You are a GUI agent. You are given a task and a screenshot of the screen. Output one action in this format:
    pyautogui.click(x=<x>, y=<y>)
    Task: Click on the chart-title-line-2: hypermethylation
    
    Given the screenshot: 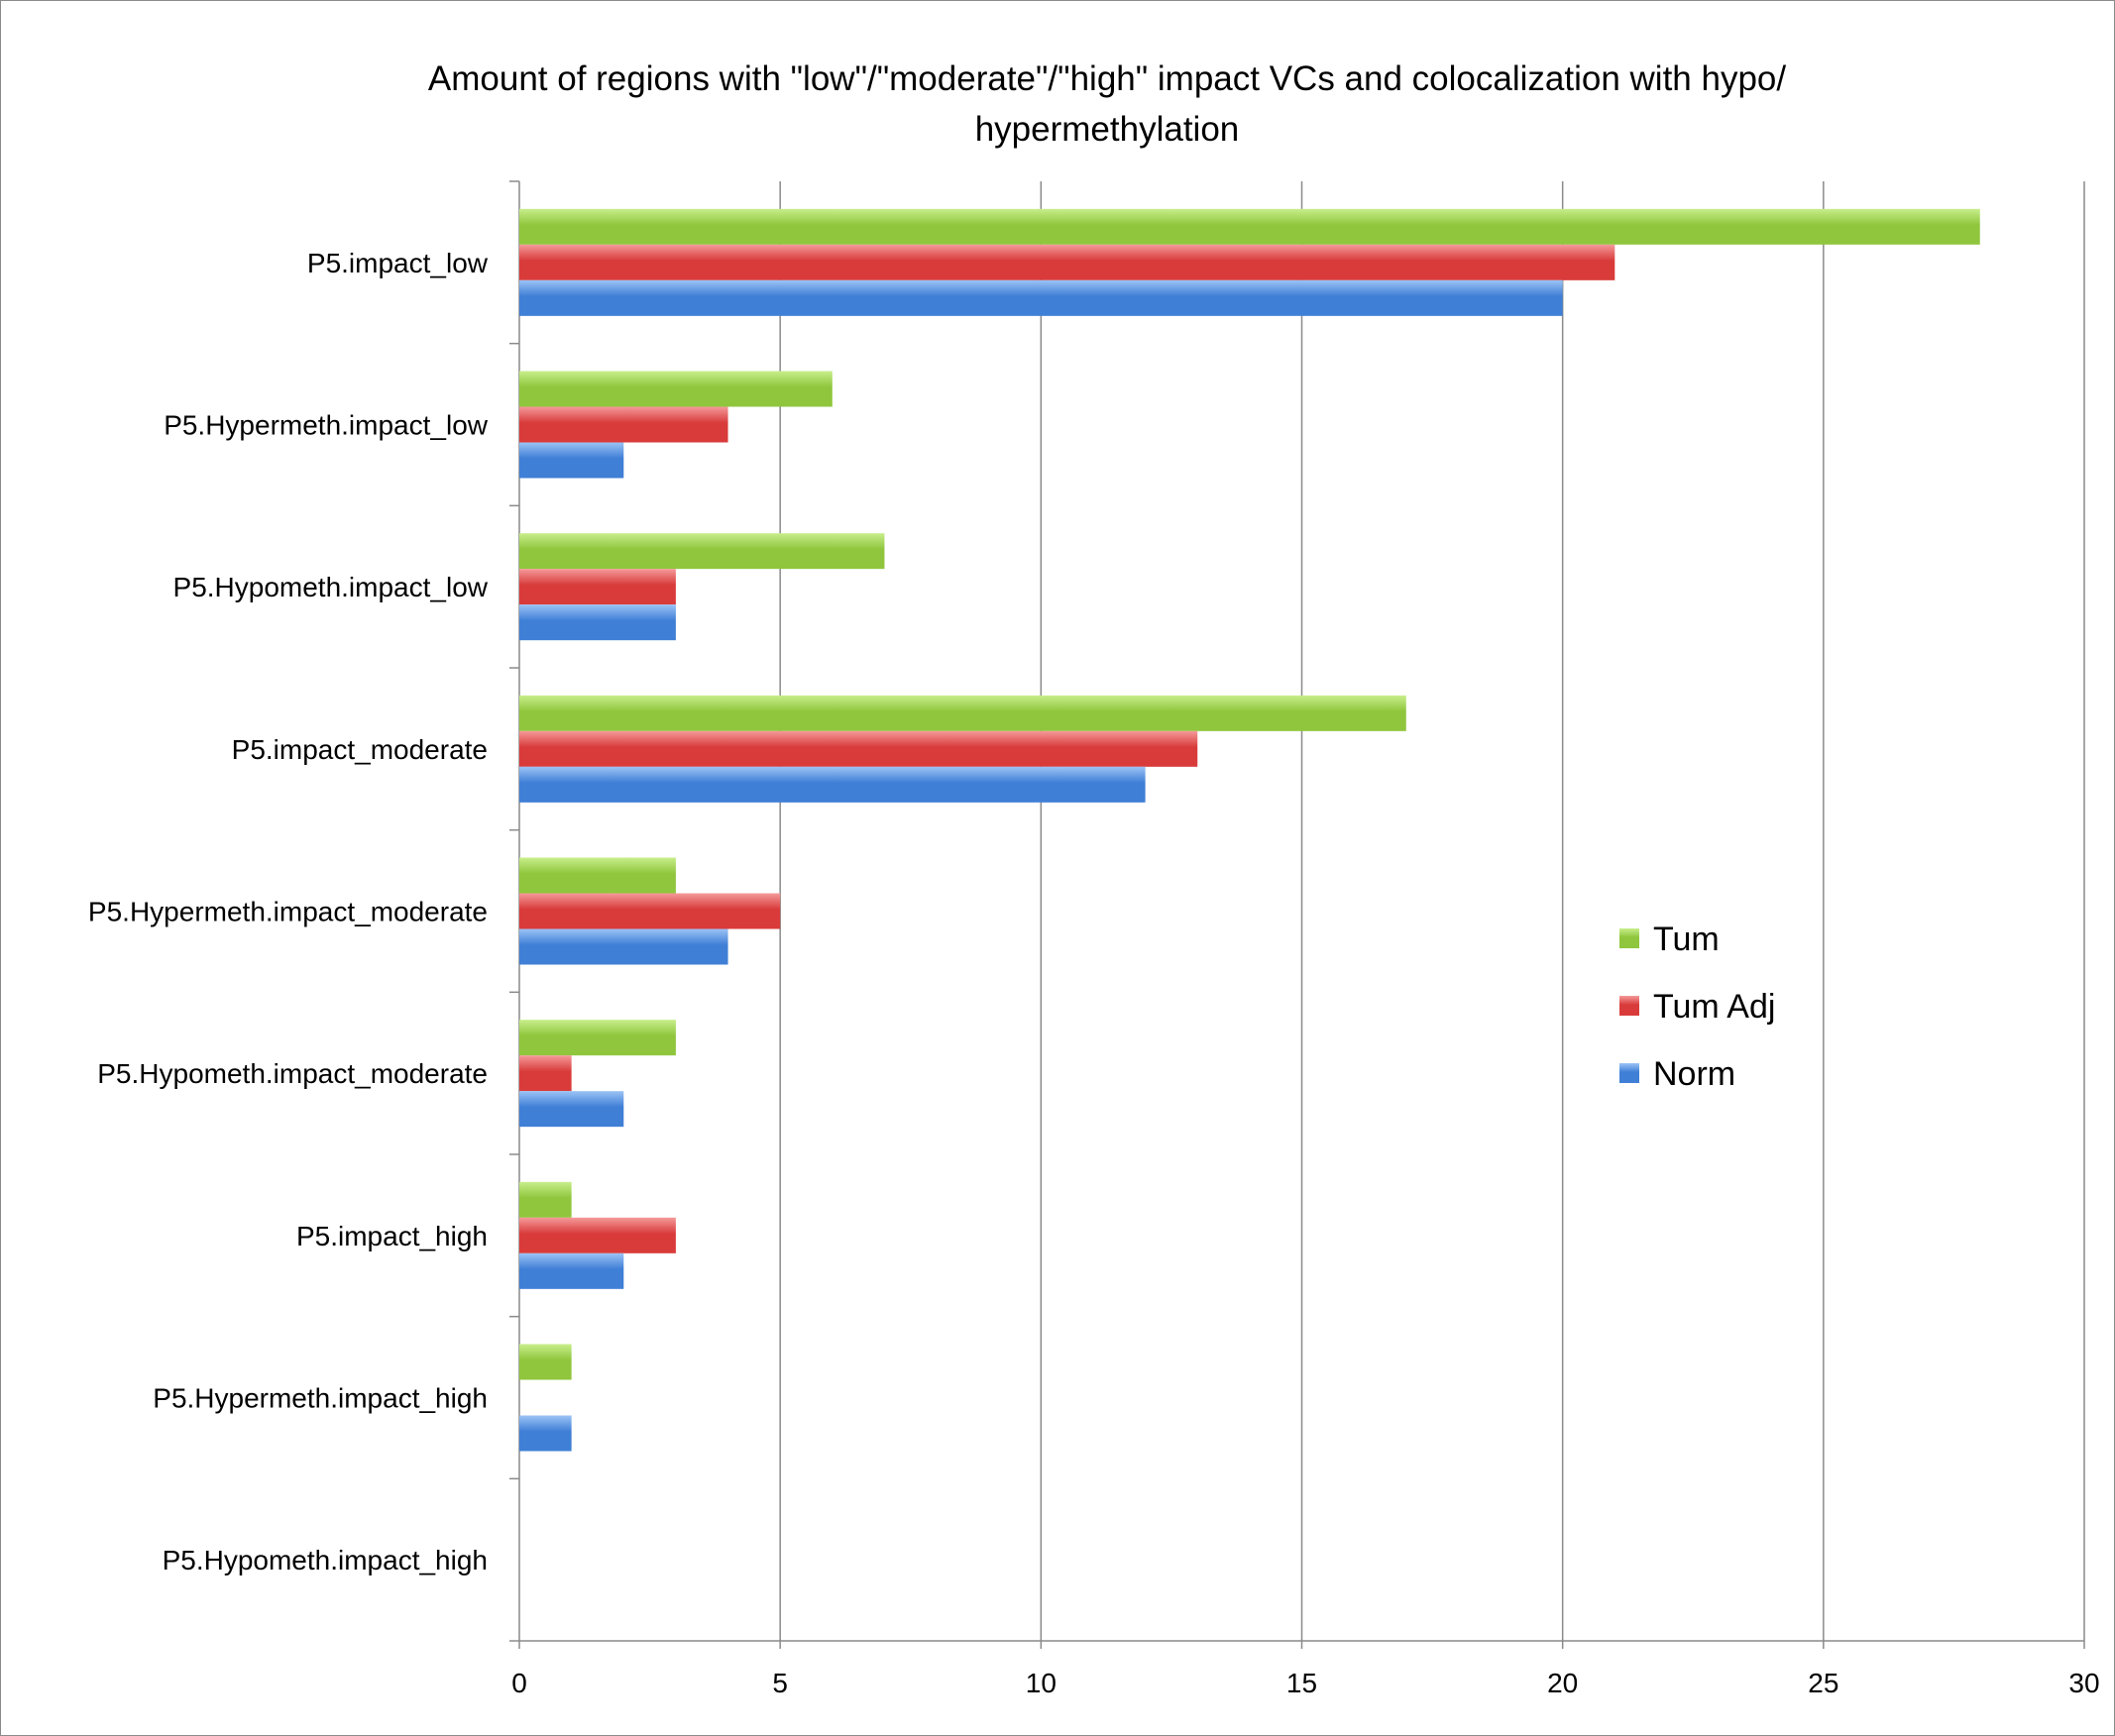 What is the action you would take?
    pyautogui.click(x=1107, y=129)
    